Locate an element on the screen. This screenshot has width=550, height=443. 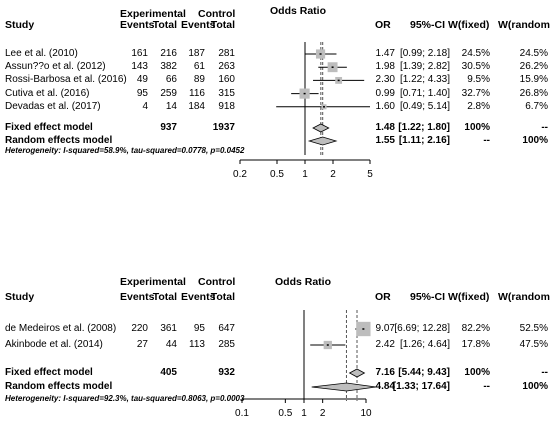
or-value: 1.98 is located at coordinates (385, 67).